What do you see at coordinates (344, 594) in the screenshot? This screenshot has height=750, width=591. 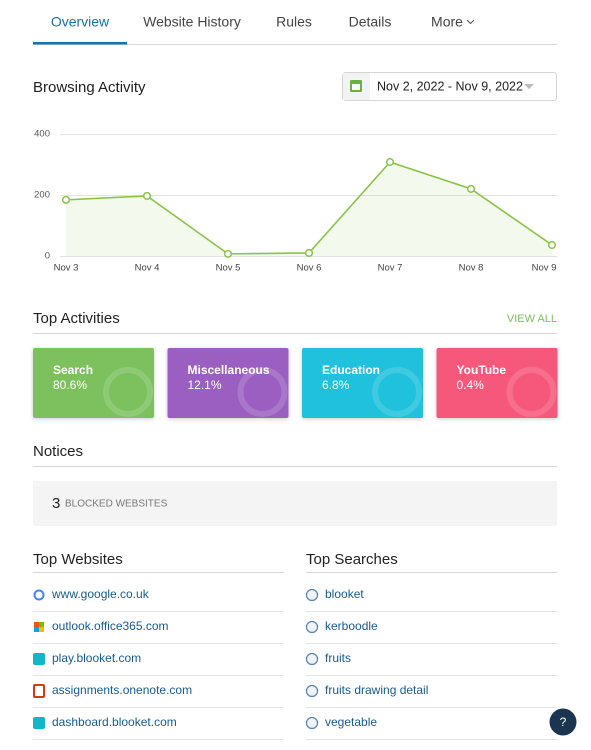 I see `search-link: blooket` at bounding box center [344, 594].